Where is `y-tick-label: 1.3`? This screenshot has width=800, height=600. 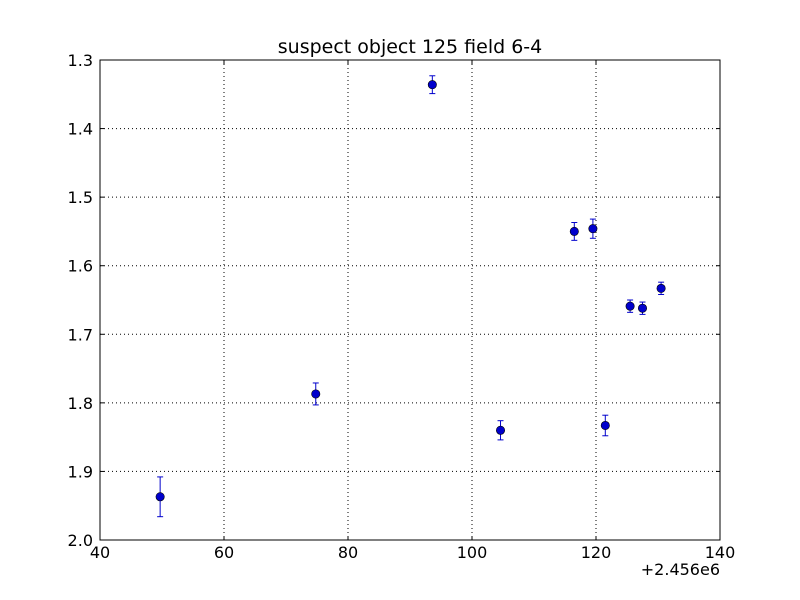 y-tick-label: 1.3 is located at coordinates (80, 60).